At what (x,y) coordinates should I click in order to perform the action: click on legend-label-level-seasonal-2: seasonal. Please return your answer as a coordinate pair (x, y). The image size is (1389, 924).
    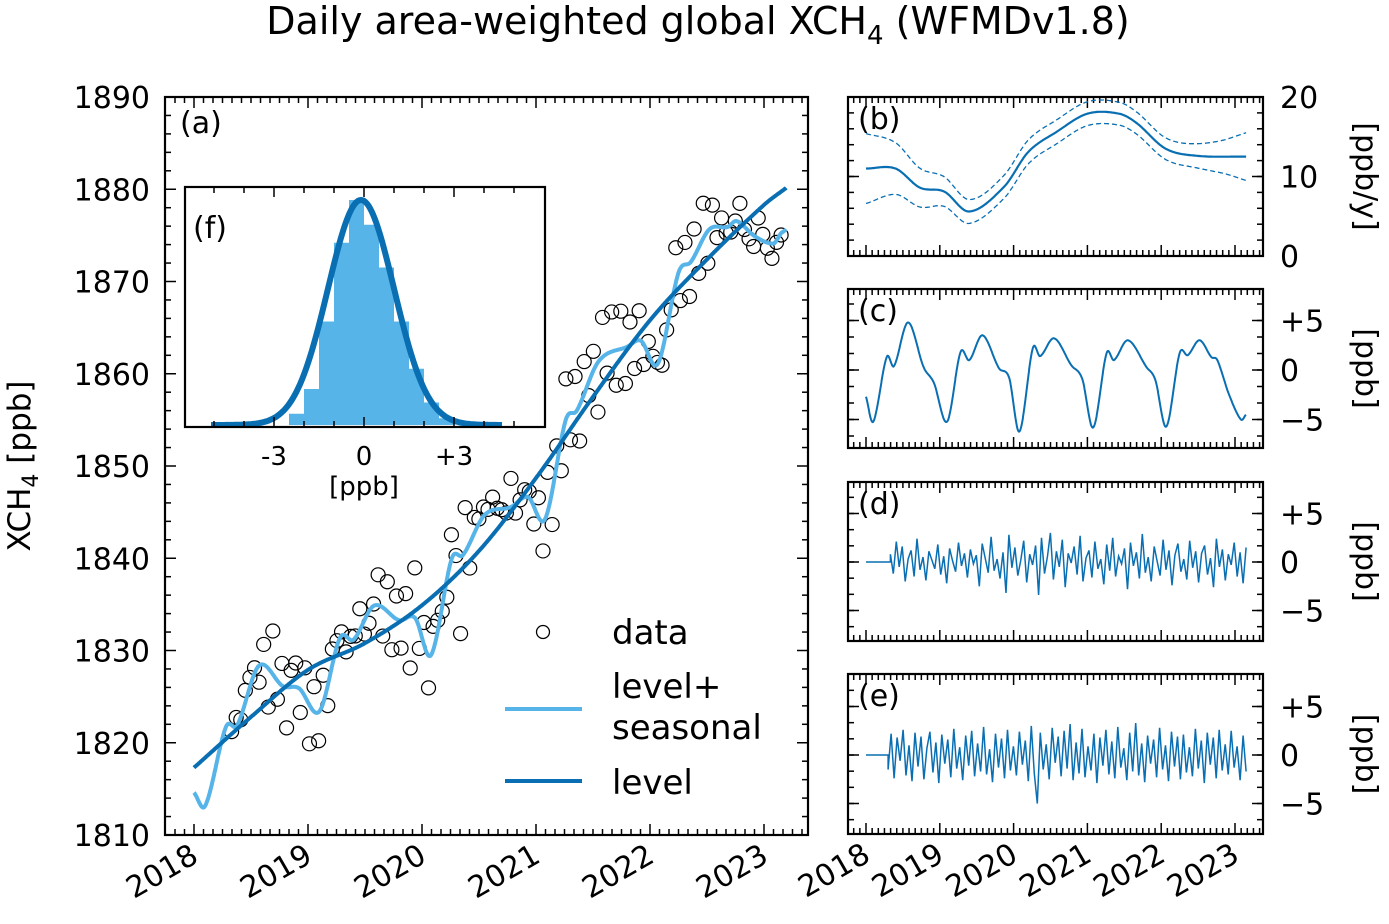
    Looking at the image, I should click on (687, 728).